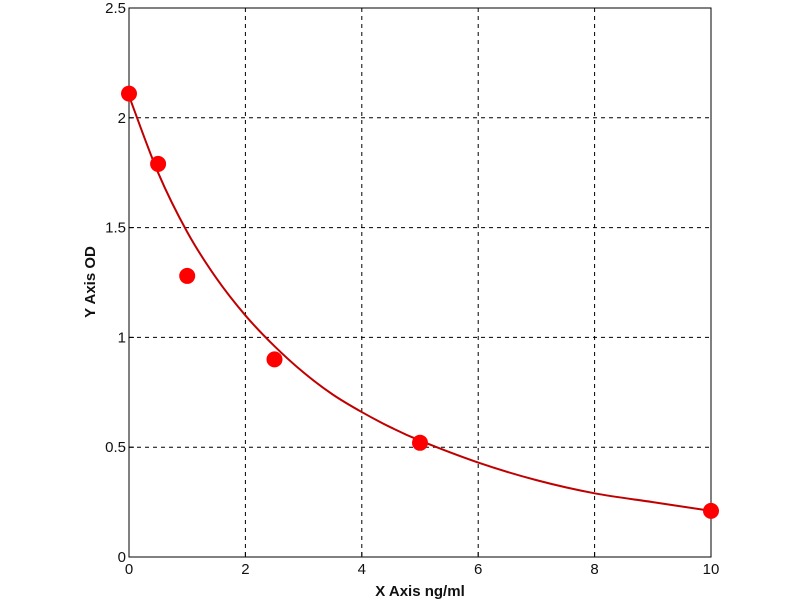 This screenshot has height=600, width=800. What do you see at coordinates (119, 283) in the screenshot?
I see `y-axis-ticks: 0 0.5 1 1.5 2 2.5` at bounding box center [119, 283].